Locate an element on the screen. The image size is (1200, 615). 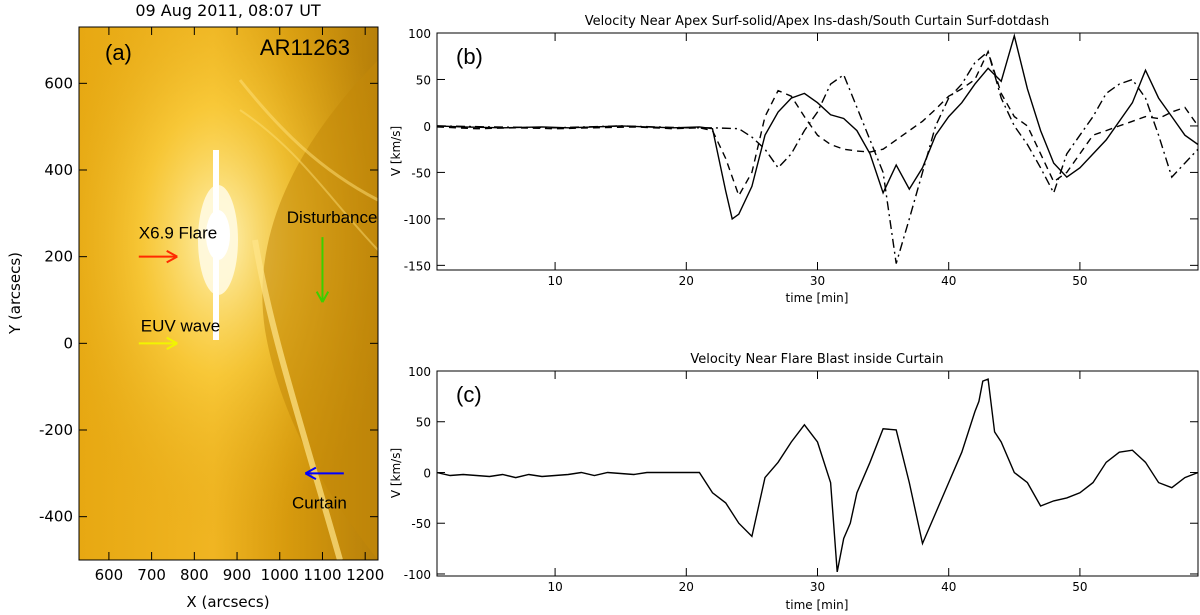
region-label: AR11263 is located at coordinates (305, 47).